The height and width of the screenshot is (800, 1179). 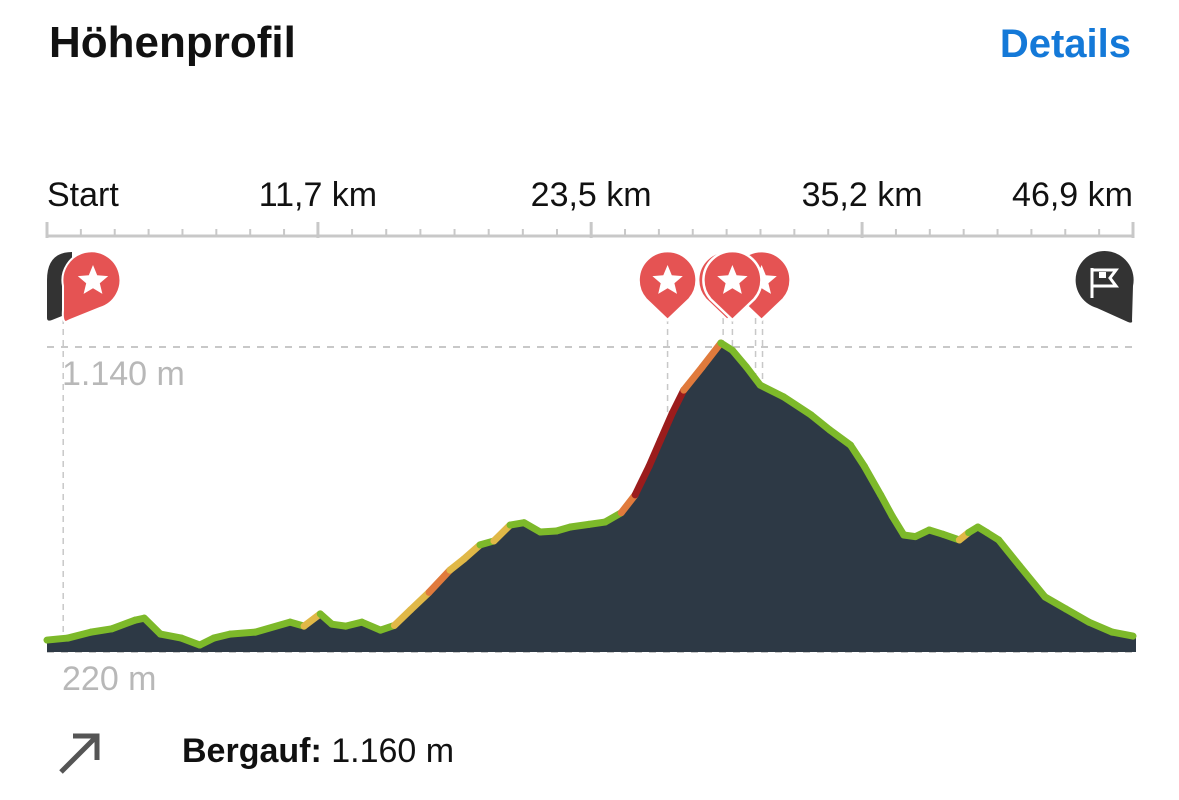 I want to click on ascent-value: 1.160 m, so click(x=393, y=751).